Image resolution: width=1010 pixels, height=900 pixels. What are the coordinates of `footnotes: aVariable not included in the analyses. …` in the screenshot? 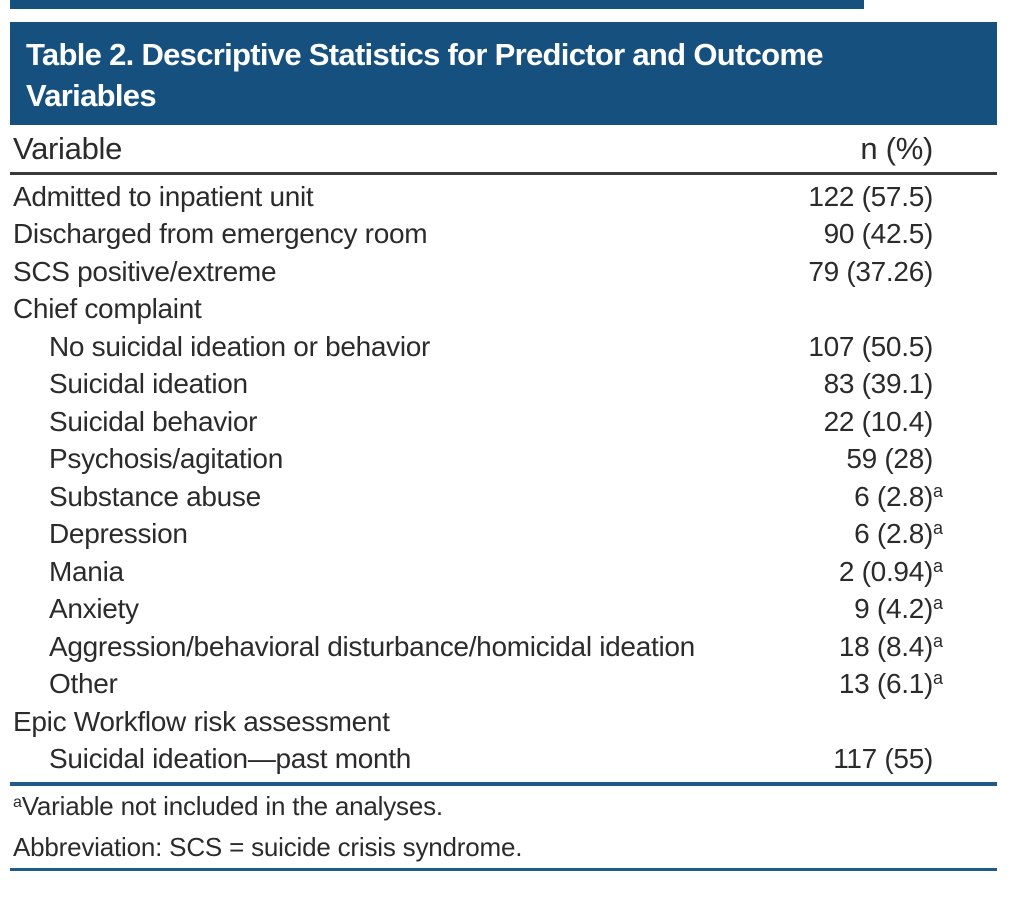 It's located at (503, 827).